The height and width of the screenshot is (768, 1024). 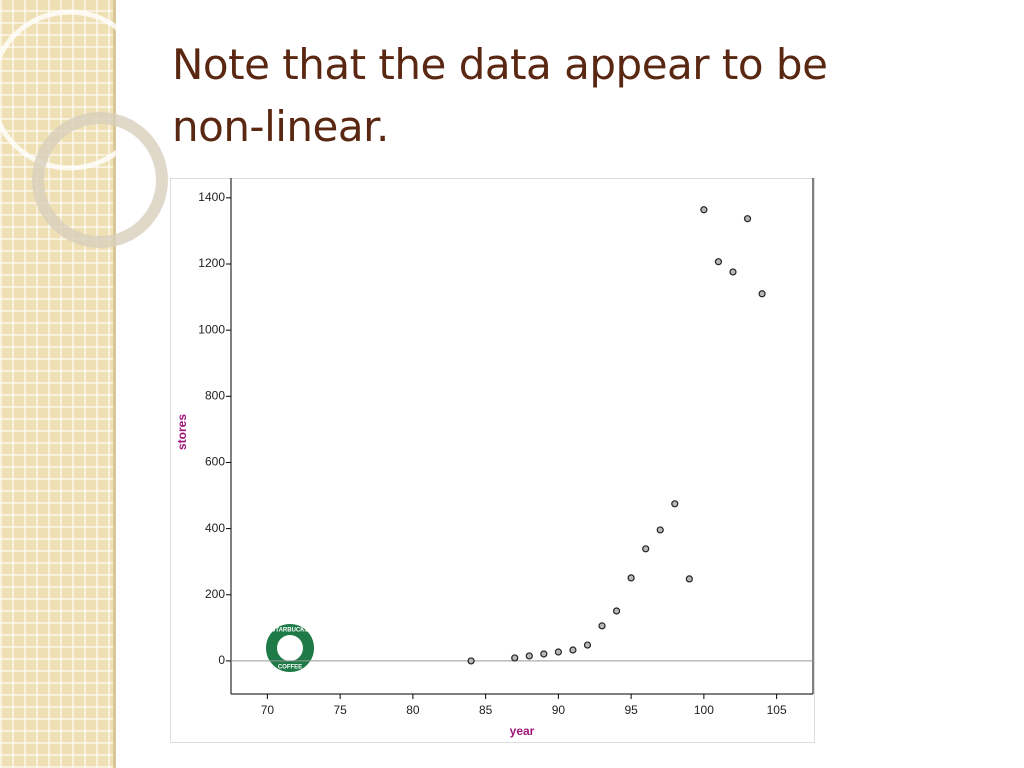 What do you see at coordinates (777, 710) in the screenshot?
I see `x-tick-label: 105` at bounding box center [777, 710].